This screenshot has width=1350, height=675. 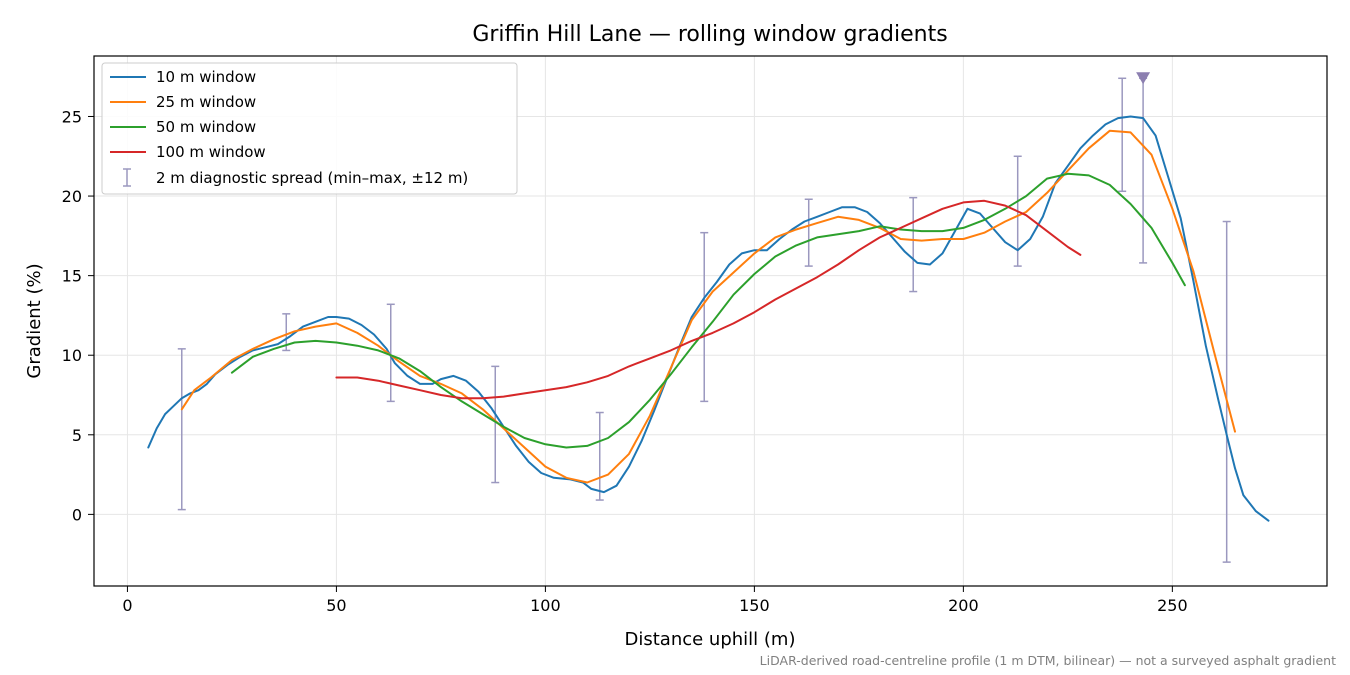 I want to click on y-tick-label: 20, so click(x=72, y=196).